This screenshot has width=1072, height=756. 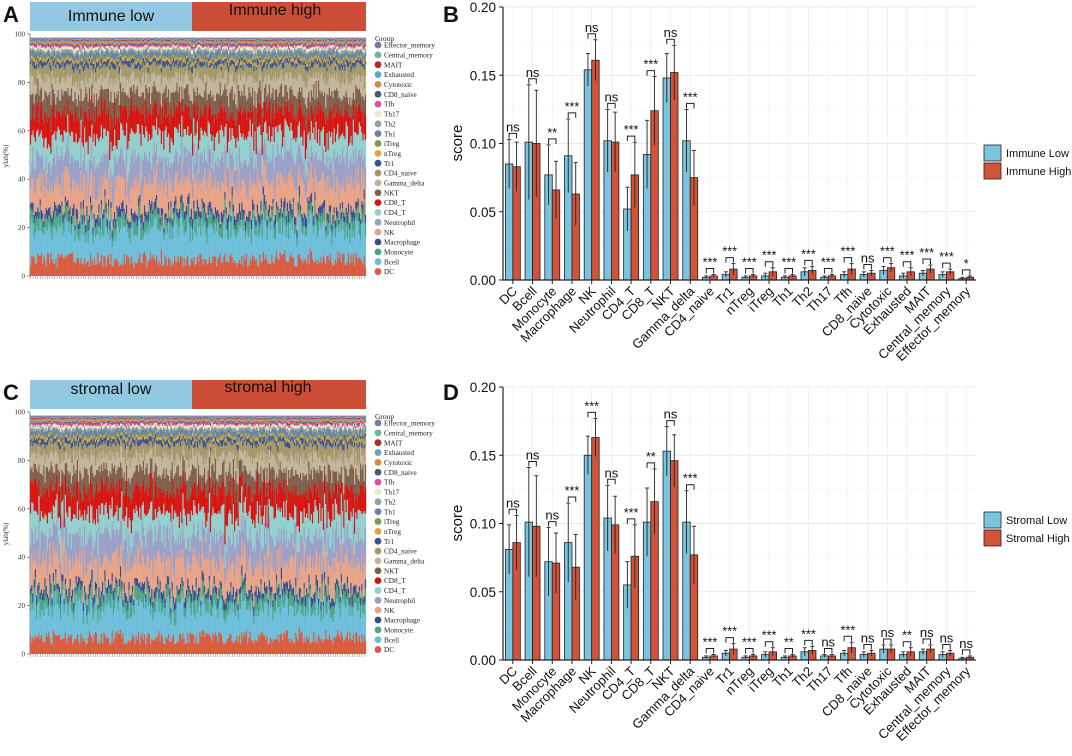 What do you see at coordinates (239, 135) in the screenshot?
I see `segment-CD4_T` at bounding box center [239, 135].